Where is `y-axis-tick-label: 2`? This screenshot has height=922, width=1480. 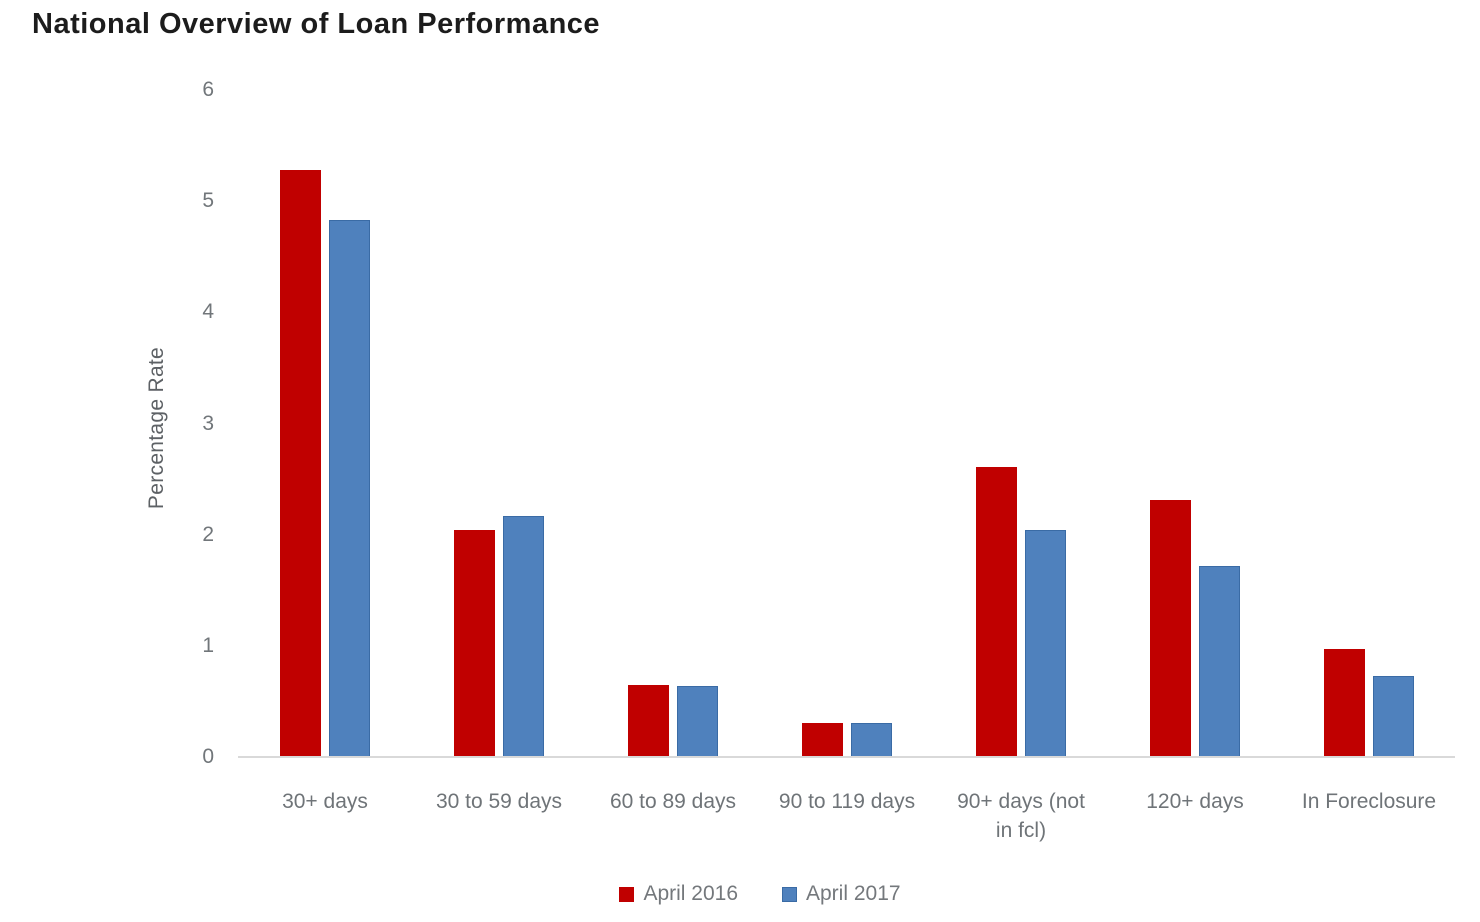 y-axis-tick-label: 2 is located at coordinates (208, 534).